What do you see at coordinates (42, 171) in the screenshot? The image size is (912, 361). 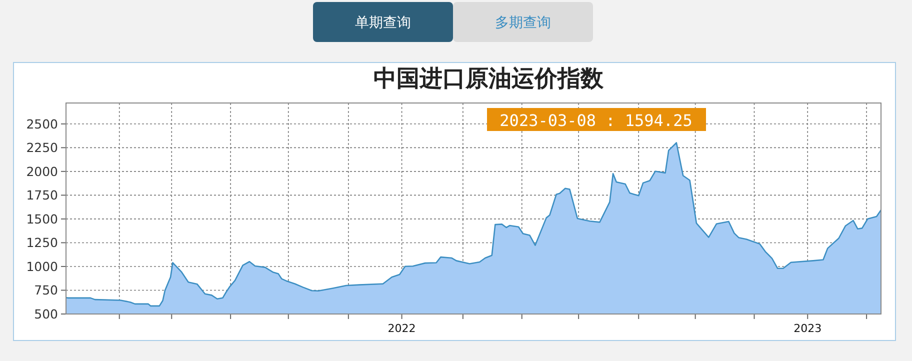 I see `y-tick-label: 2000` at bounding box center [42, 171].